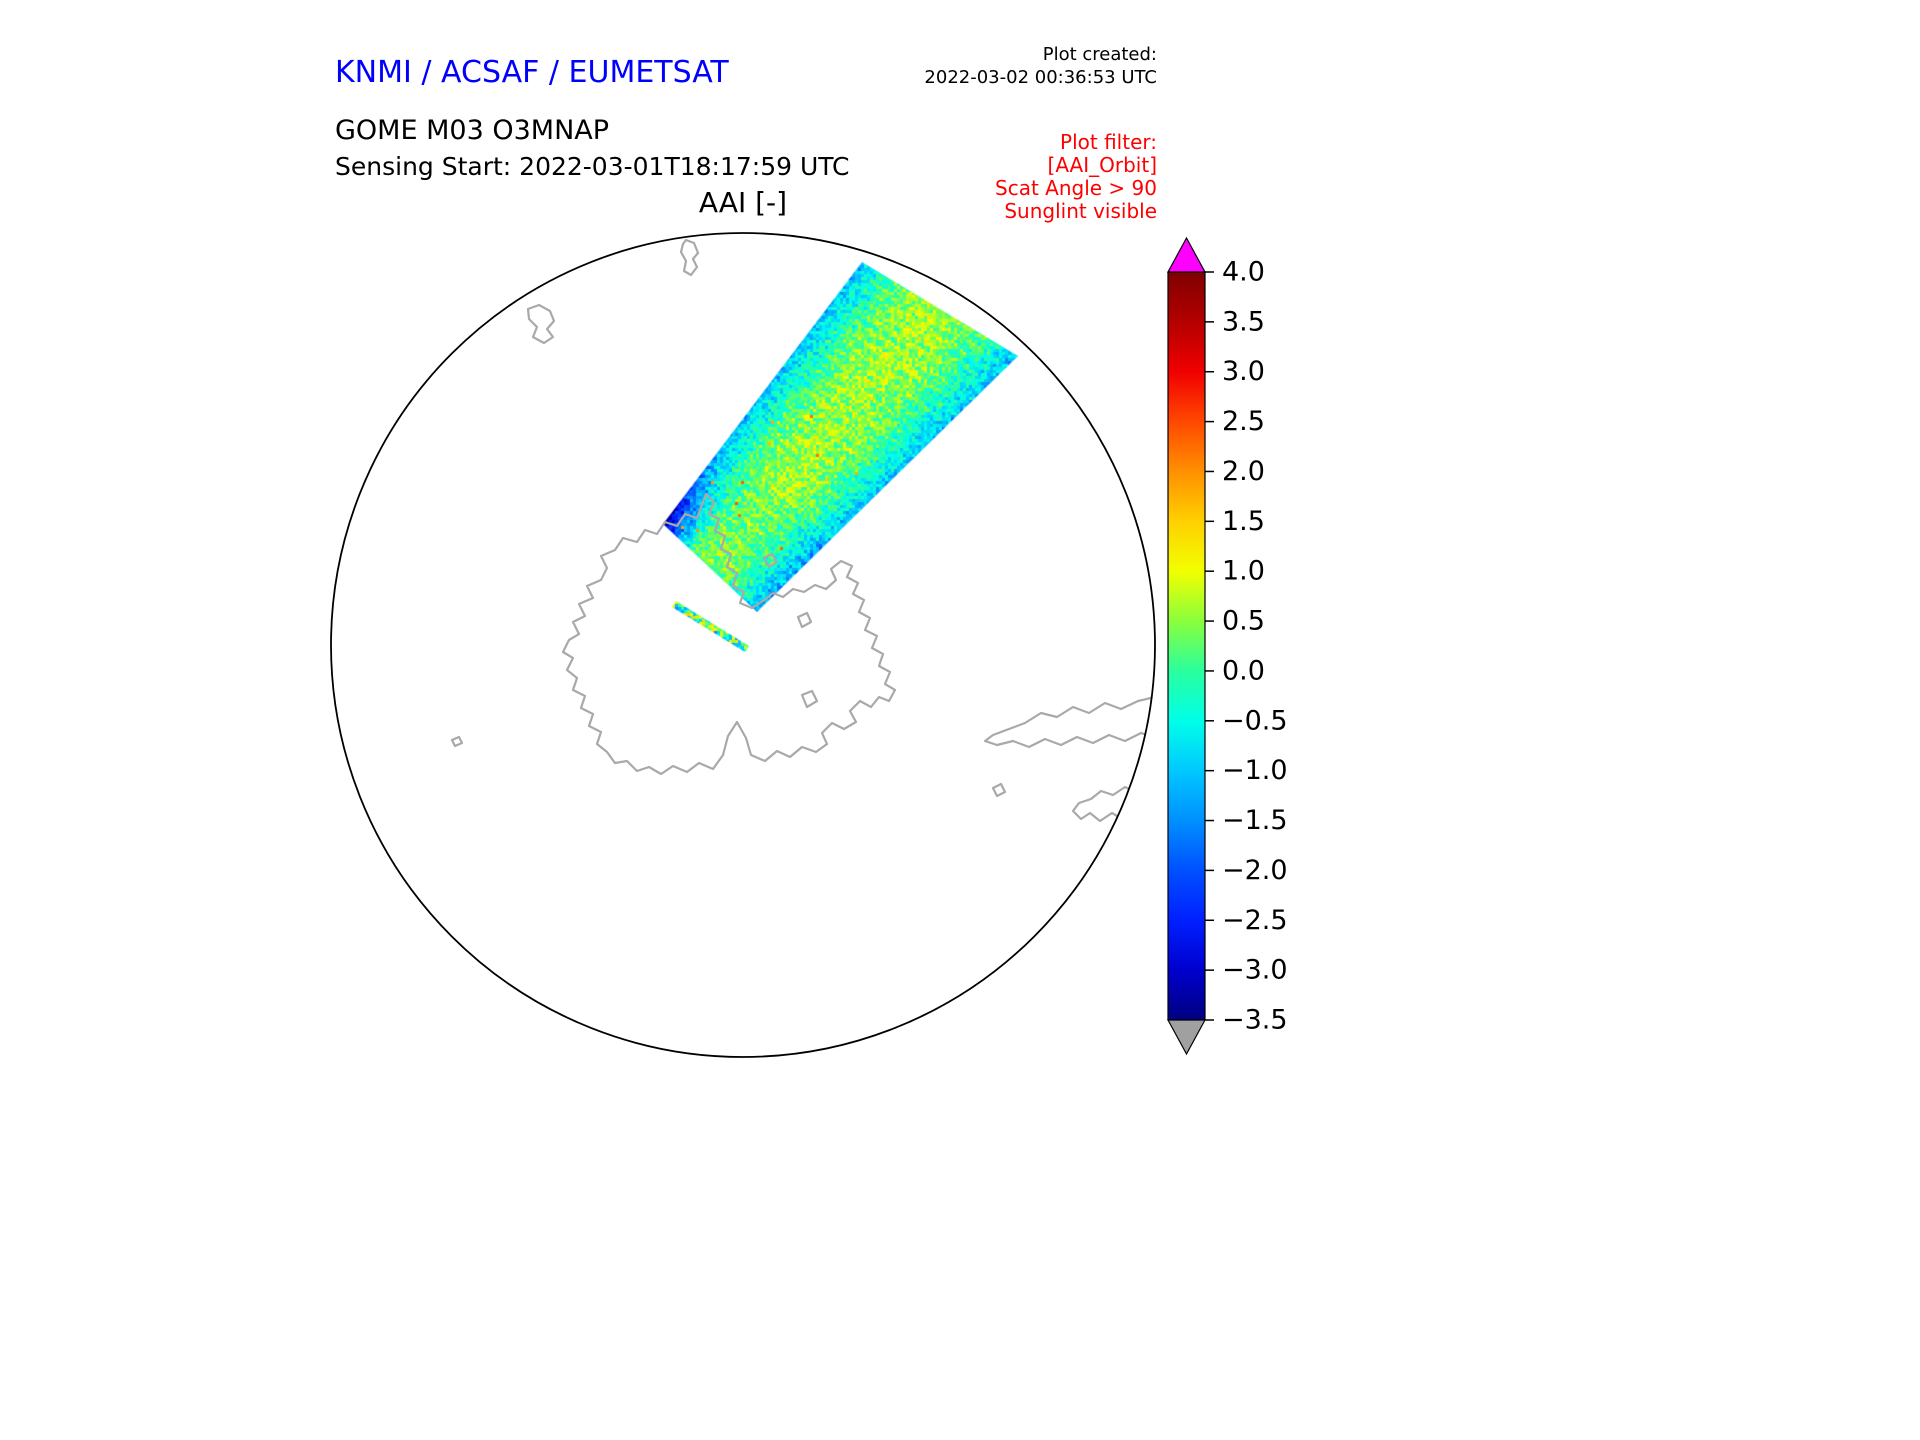 This screenshot has width=1920, height=1440. I want to click on colorbar-tick-label: 2.0, so click(1243, 471).